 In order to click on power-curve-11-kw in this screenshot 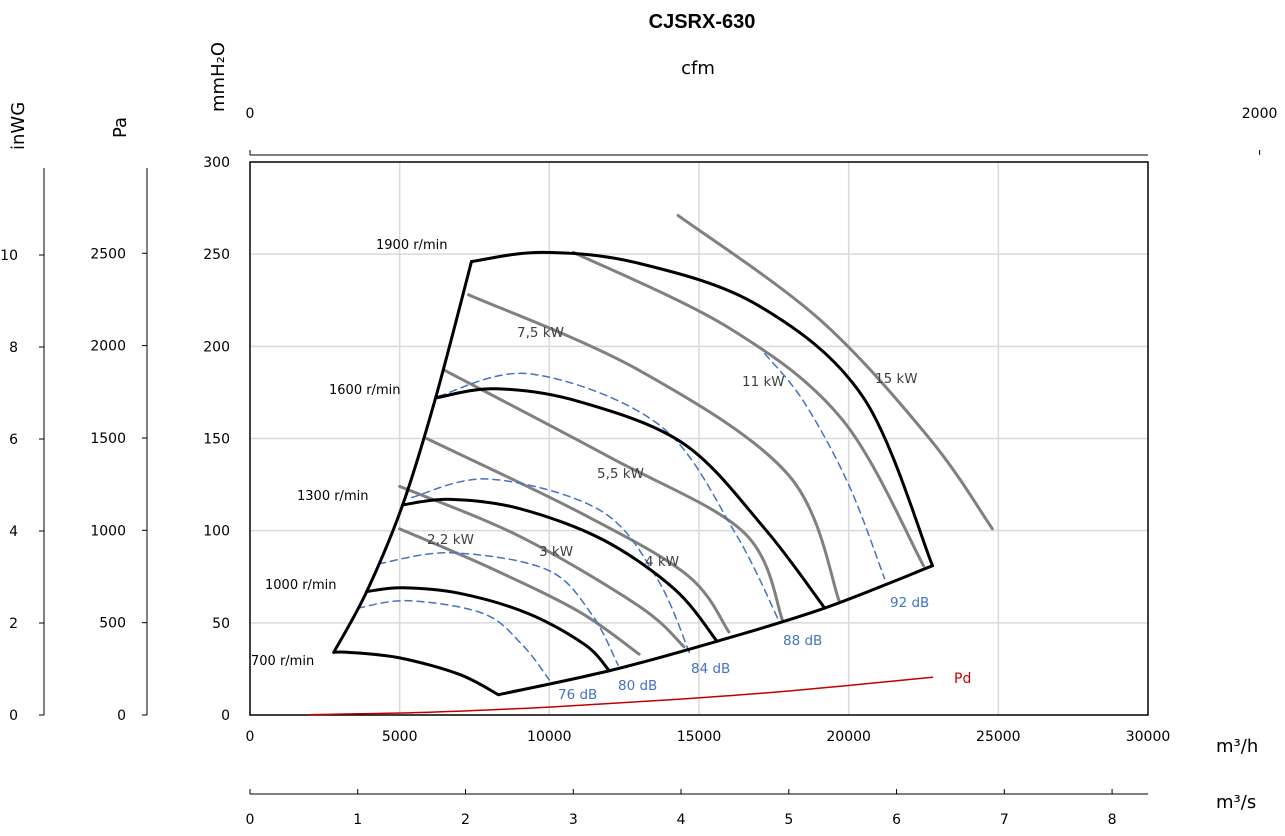, I will do `click(748, 409)`.